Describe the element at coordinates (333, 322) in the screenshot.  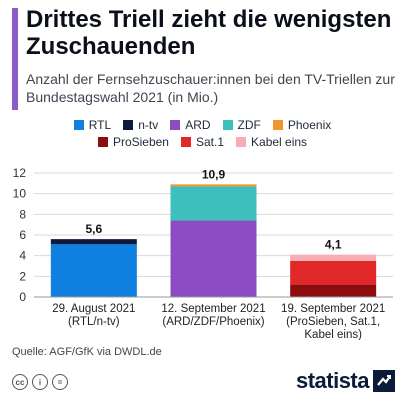
I see `x-tick-label: (ProSieben, Sat.1,` at that location.